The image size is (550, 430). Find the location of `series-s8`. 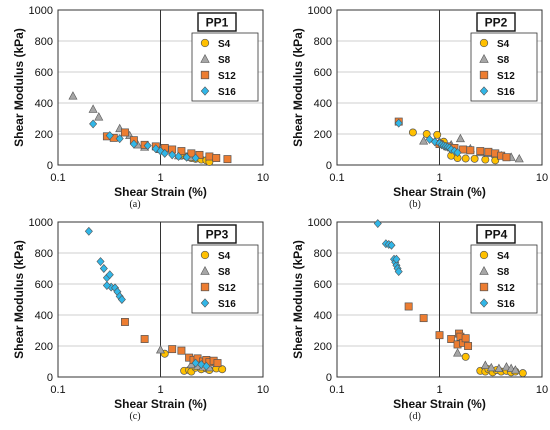

series-s8 is located at coordinates (132, 126).